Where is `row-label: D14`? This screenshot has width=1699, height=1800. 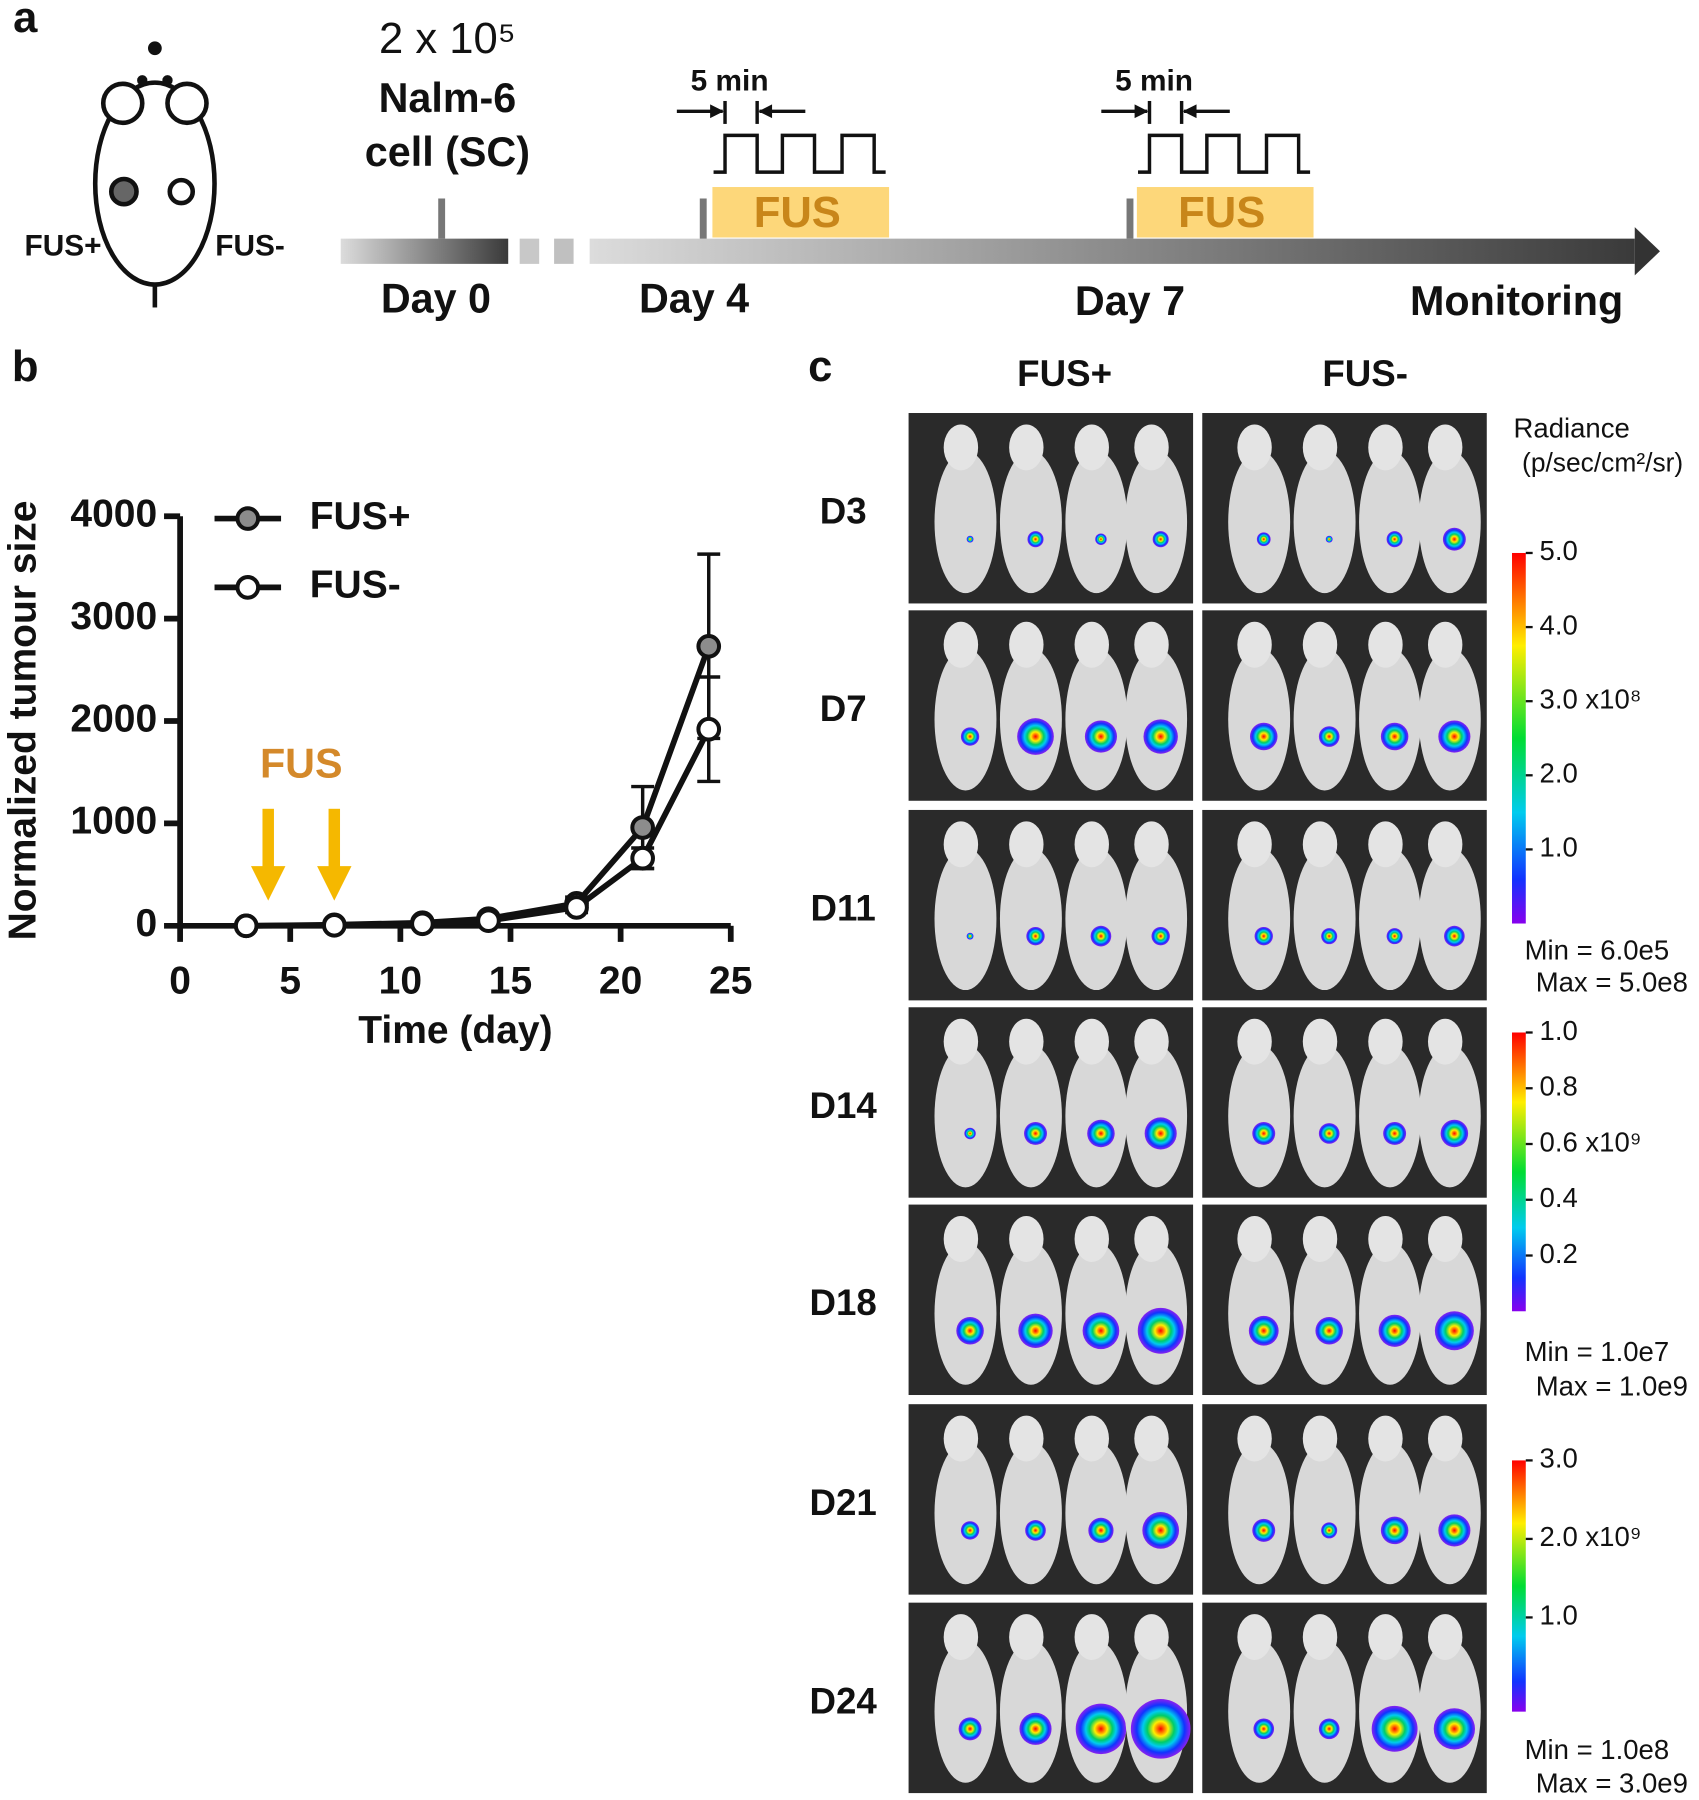 row-label: D14 is located at coordinates (844, 1105).